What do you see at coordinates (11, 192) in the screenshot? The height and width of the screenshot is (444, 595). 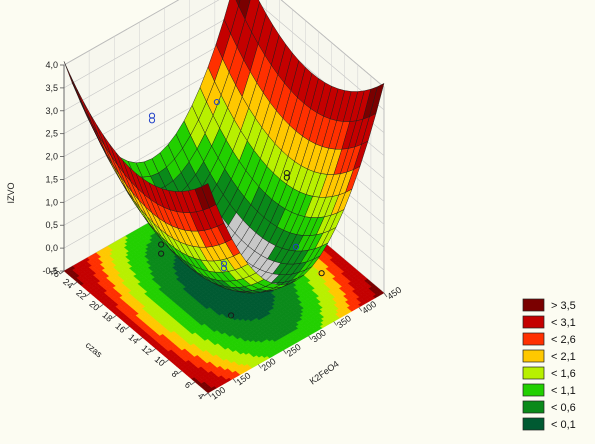 I see `z-axis-label: IZVO` at bounding box center [11, 192].